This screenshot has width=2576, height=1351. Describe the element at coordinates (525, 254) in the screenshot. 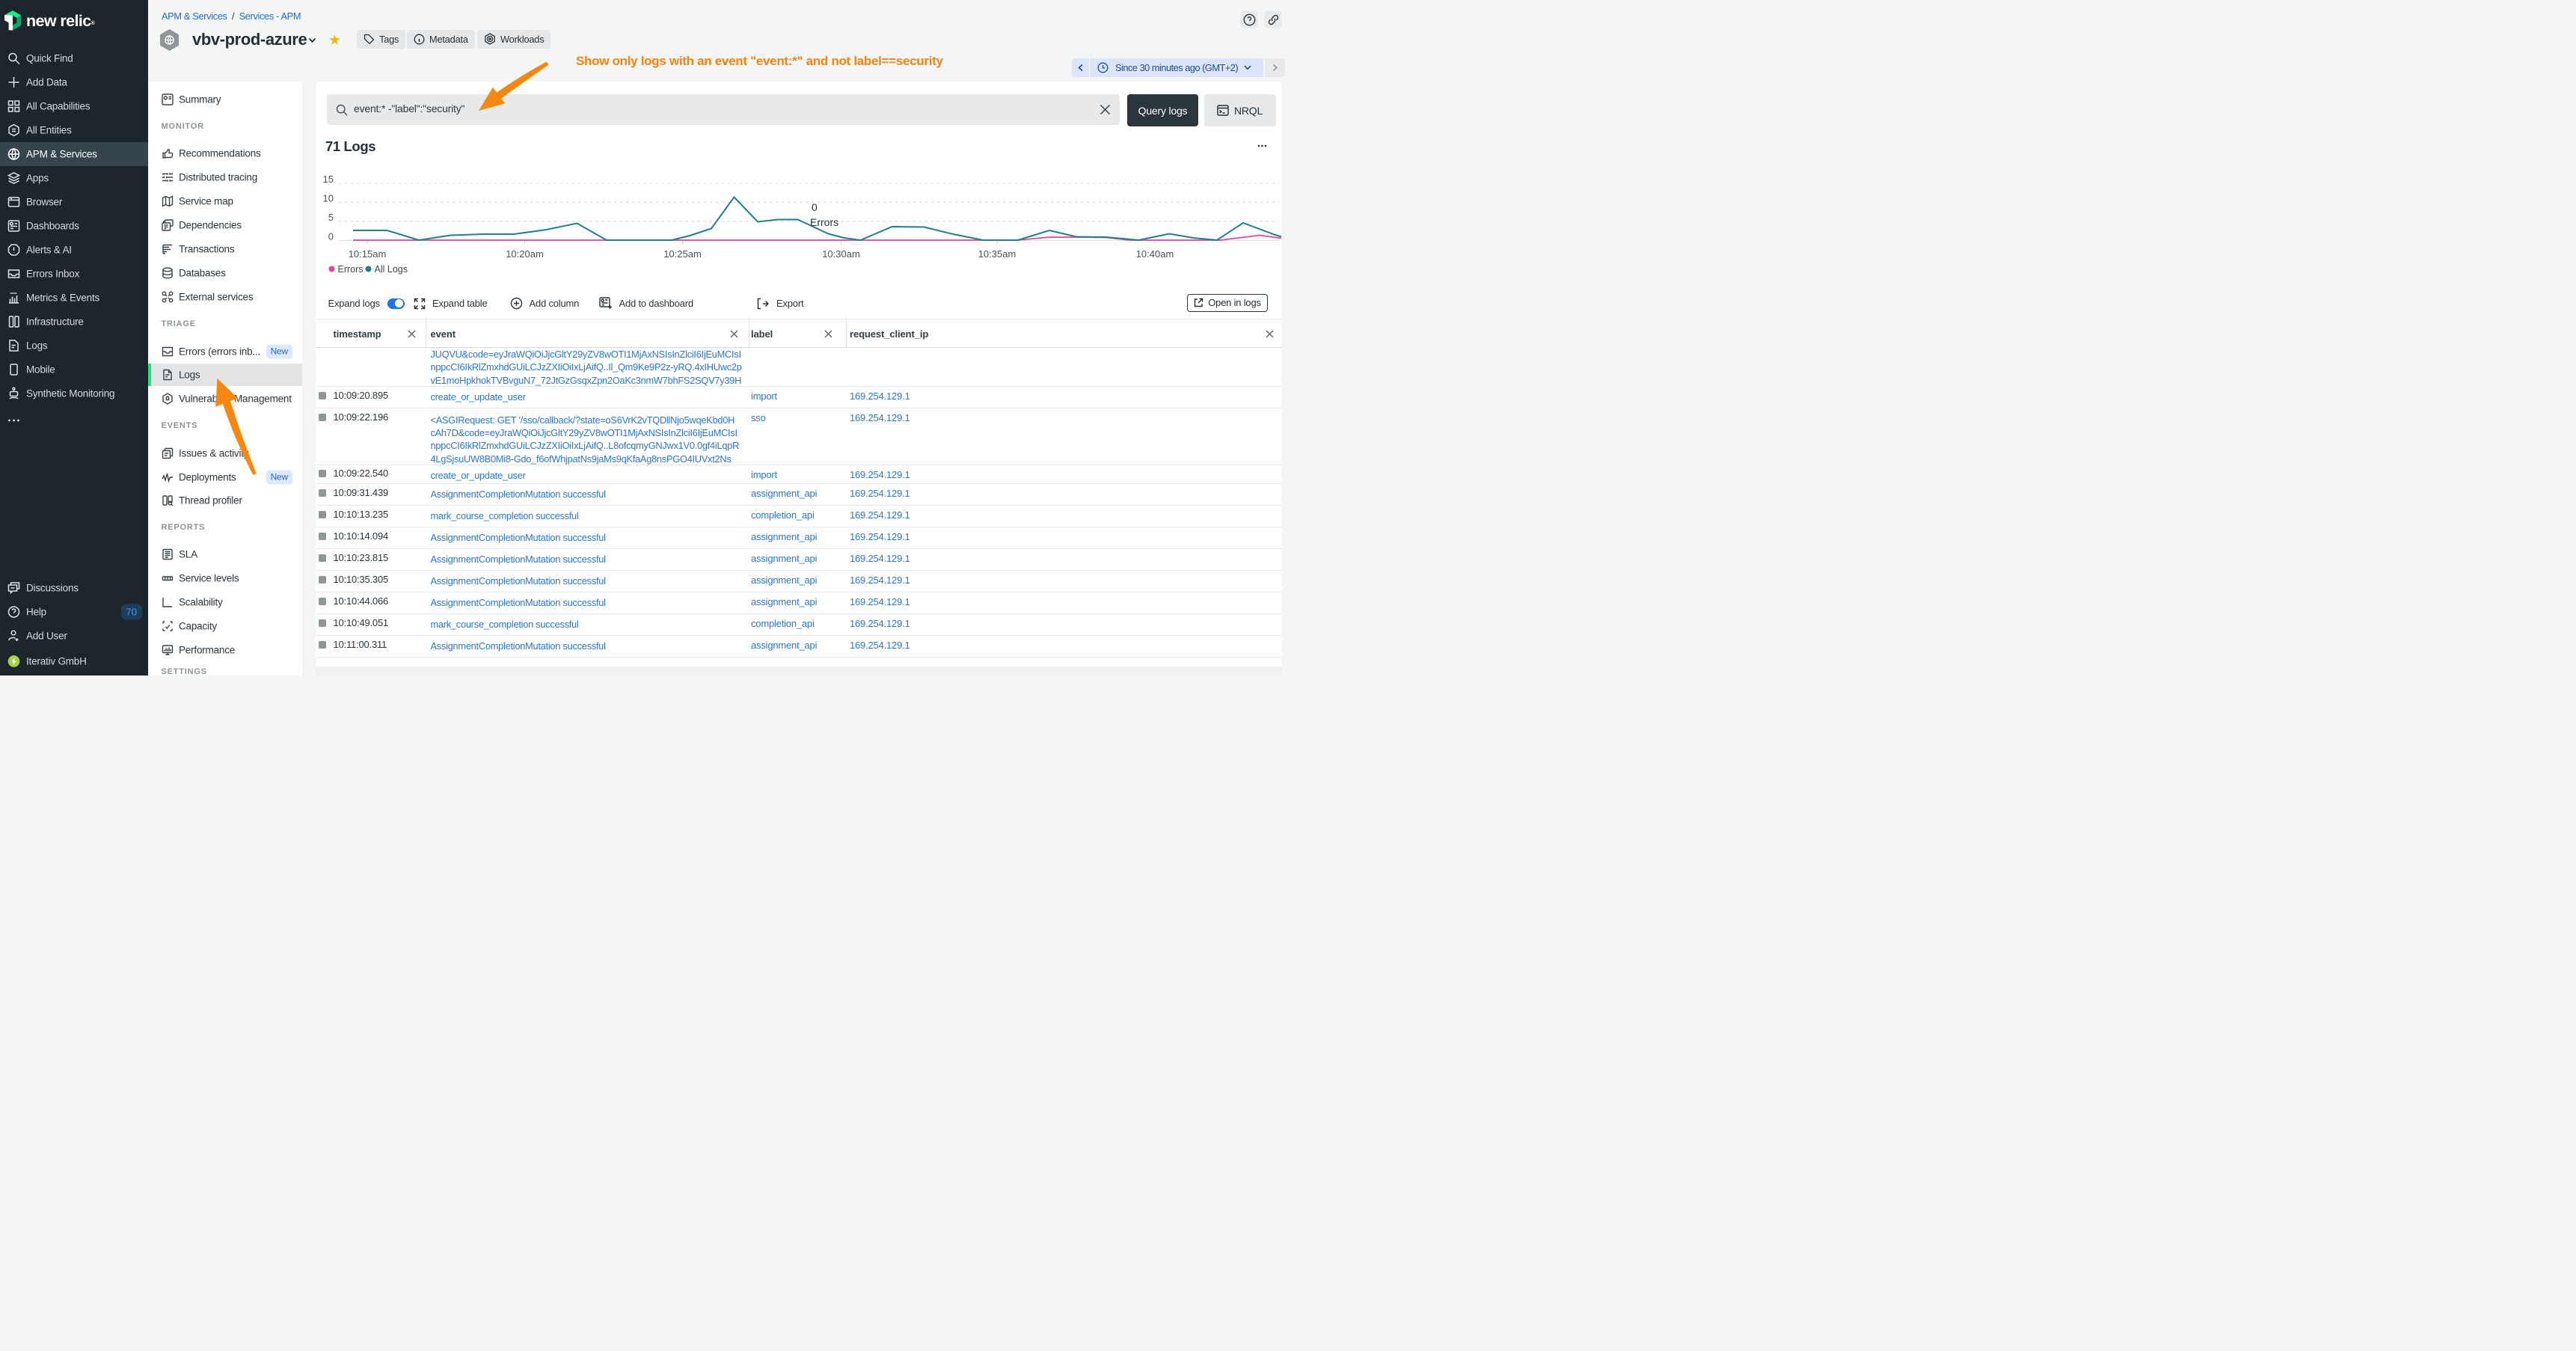

I see `svg-text: 10:20am` at that location.